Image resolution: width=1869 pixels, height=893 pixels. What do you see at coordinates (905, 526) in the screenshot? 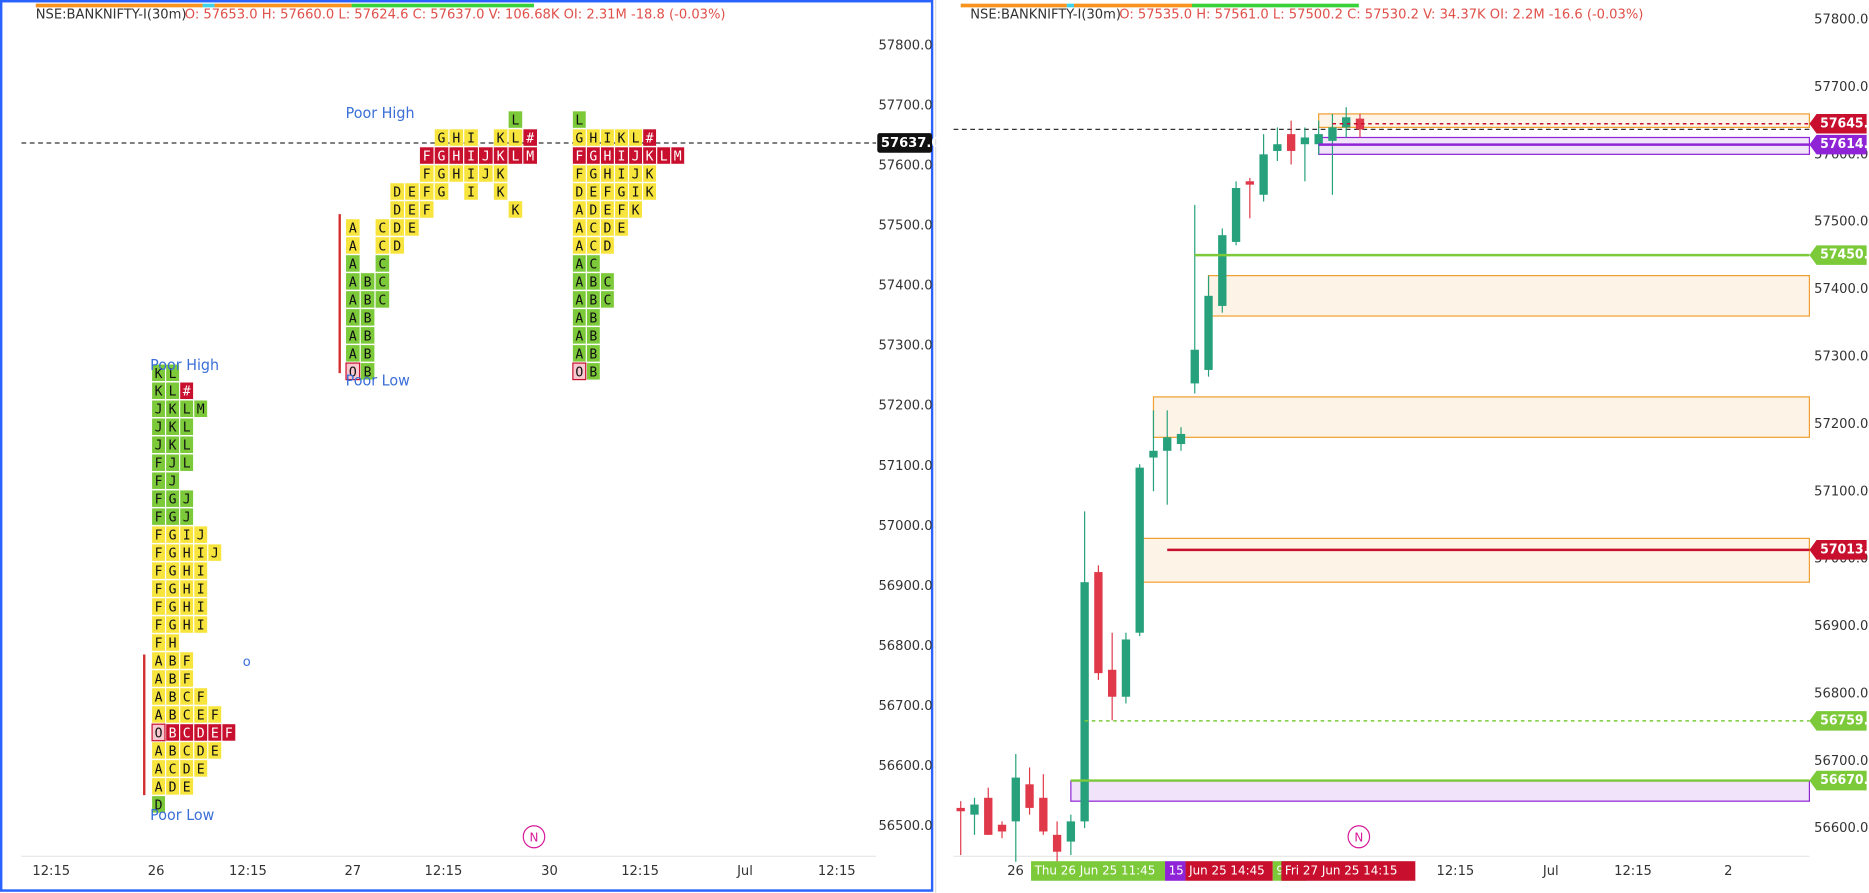
I see `price-label: 57000.0` at bounding box center [905, 526].